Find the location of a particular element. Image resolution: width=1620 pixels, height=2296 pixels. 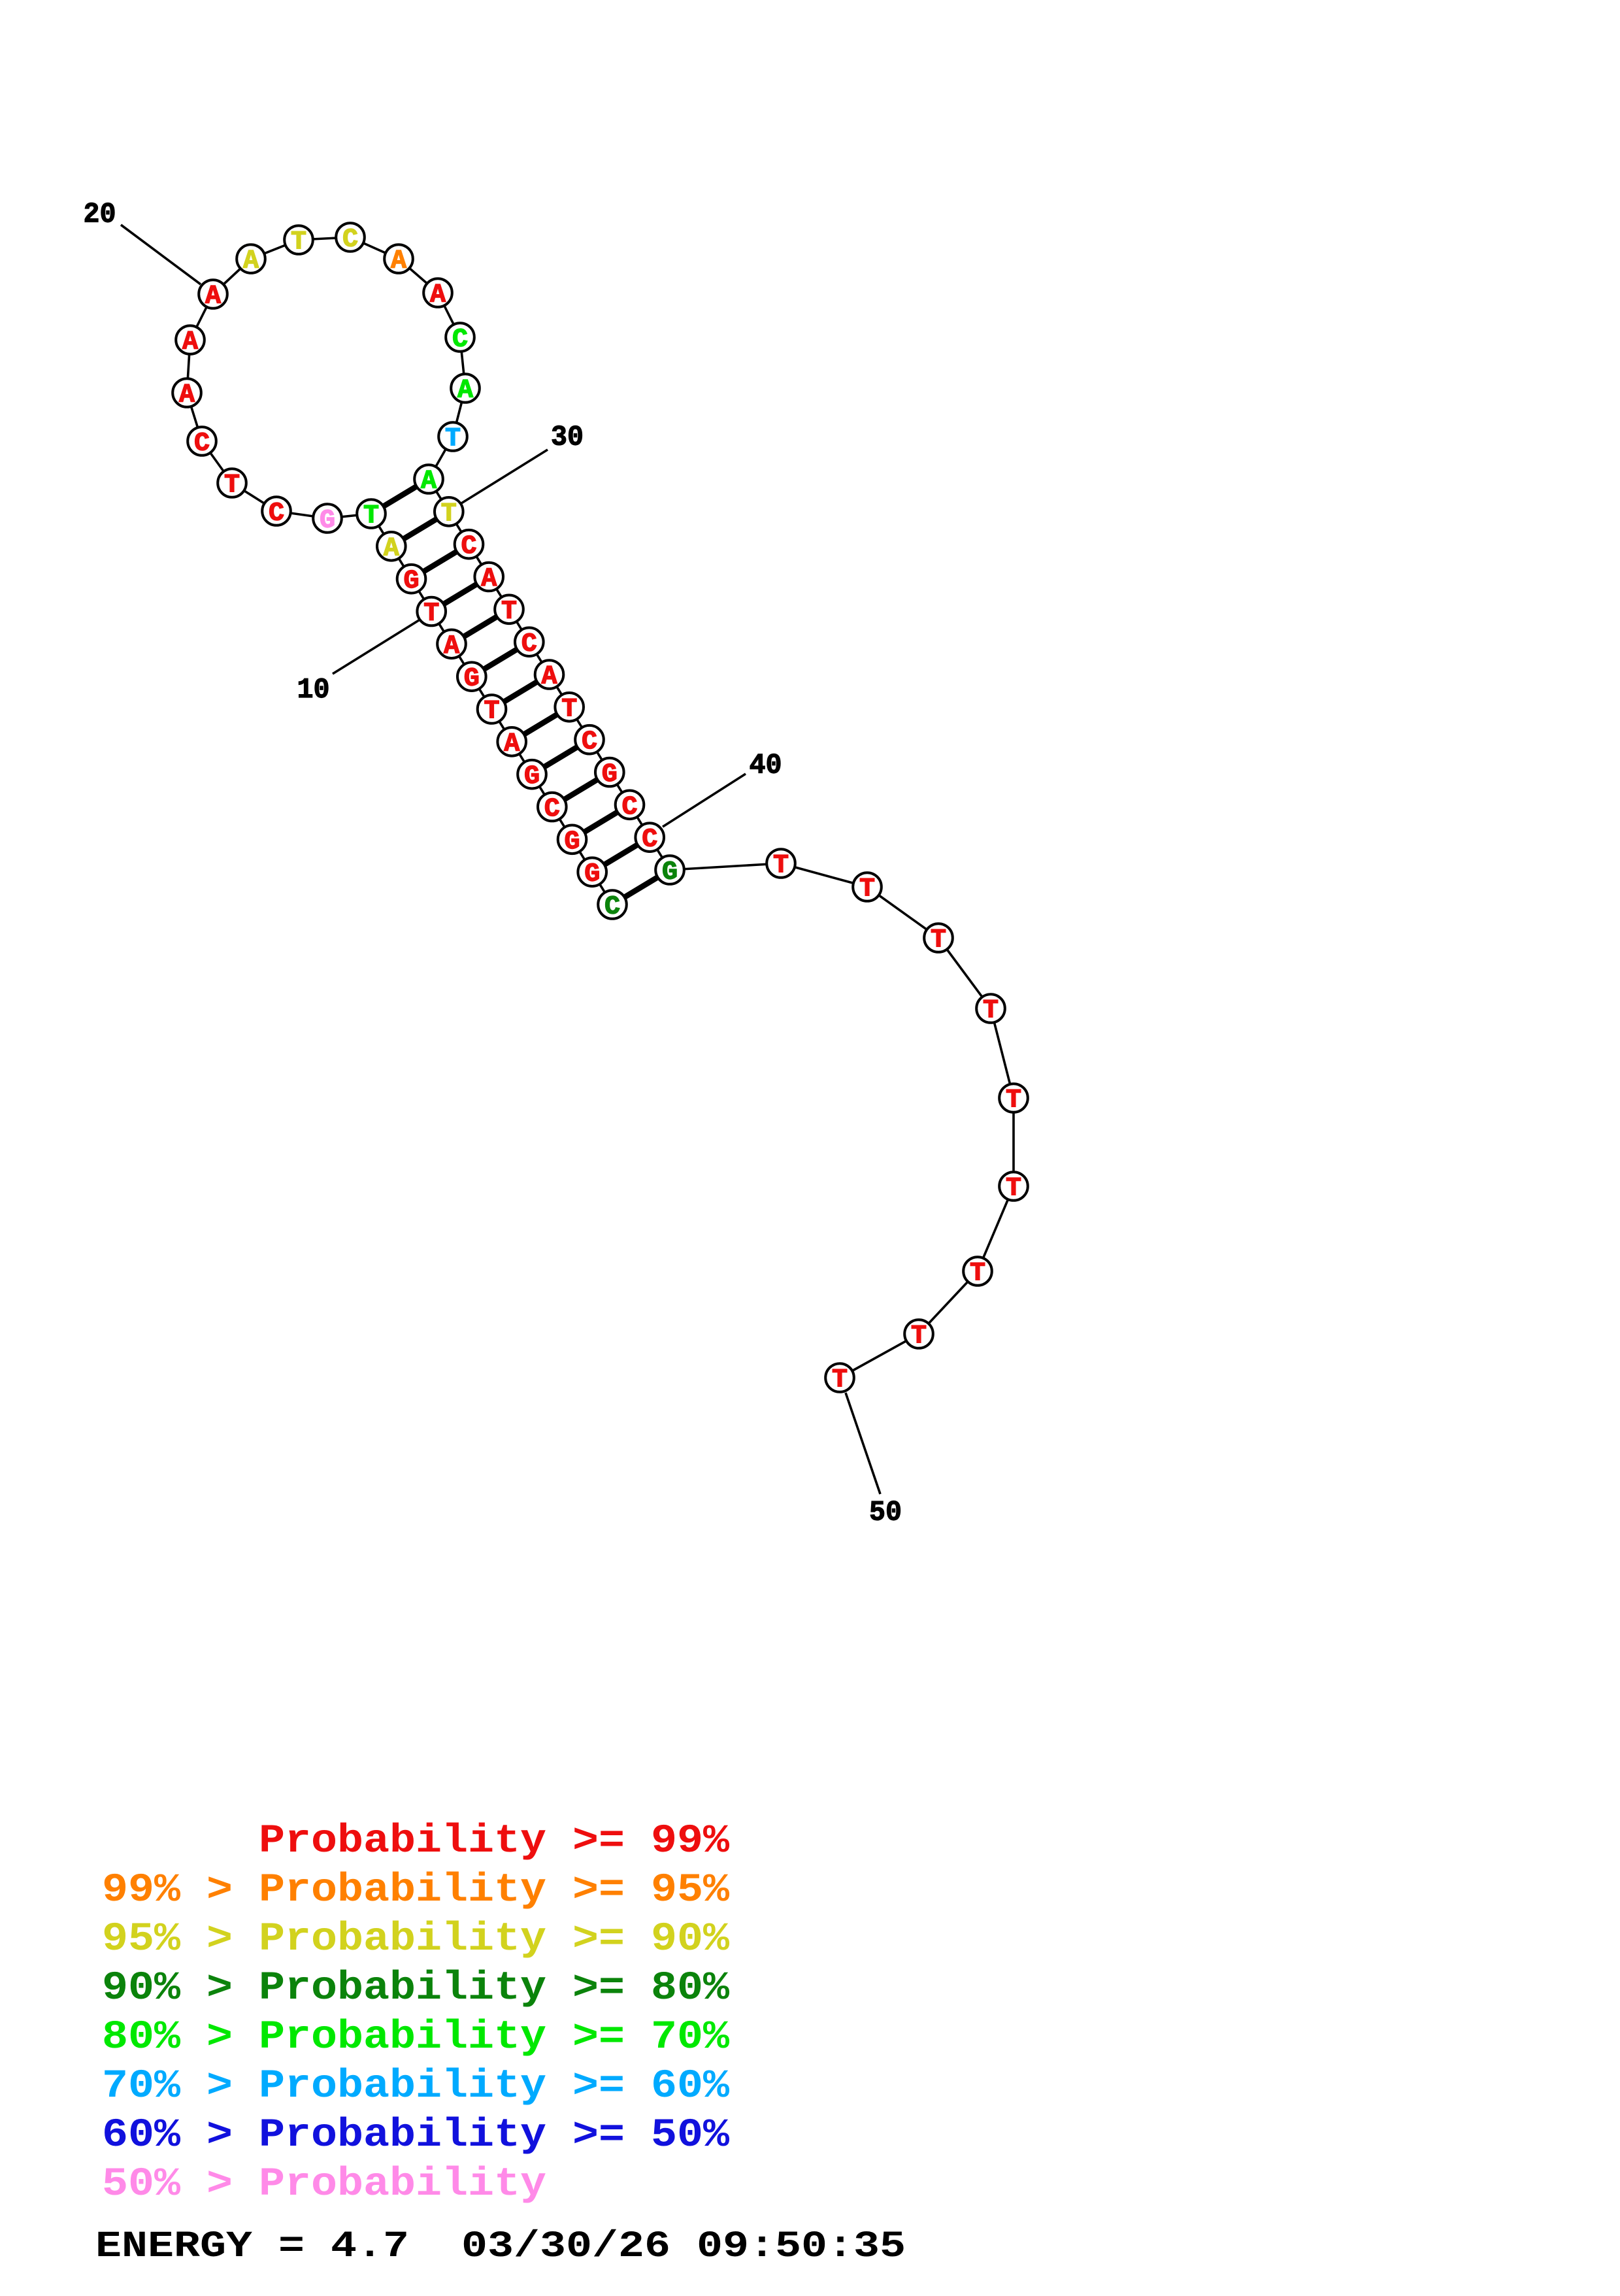

svg-text: 60% > Probability >= 50% is located at coordinates (415, 2135).